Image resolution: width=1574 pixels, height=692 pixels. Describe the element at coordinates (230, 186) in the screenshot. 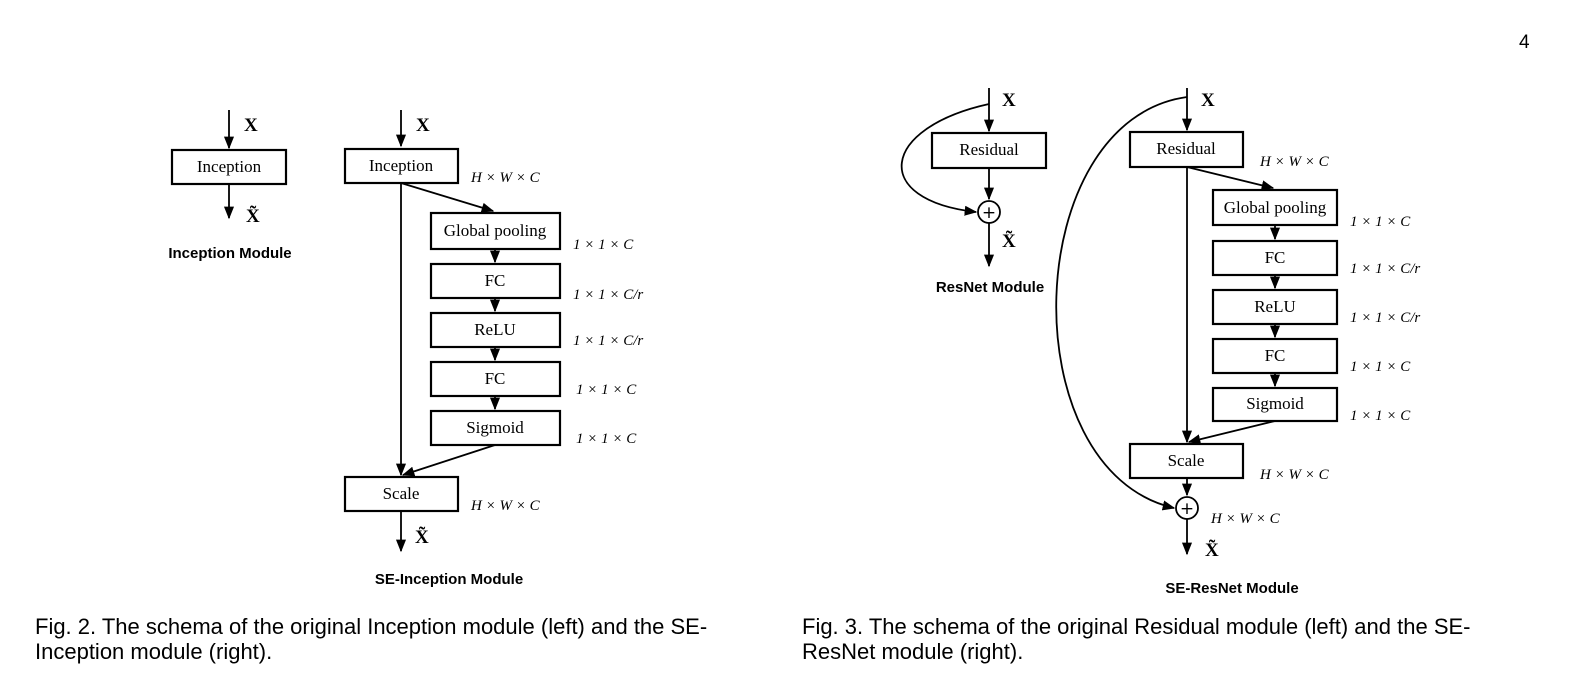

I see `inception-module-diagram: X Inception X̃ Inception Module` at that location.